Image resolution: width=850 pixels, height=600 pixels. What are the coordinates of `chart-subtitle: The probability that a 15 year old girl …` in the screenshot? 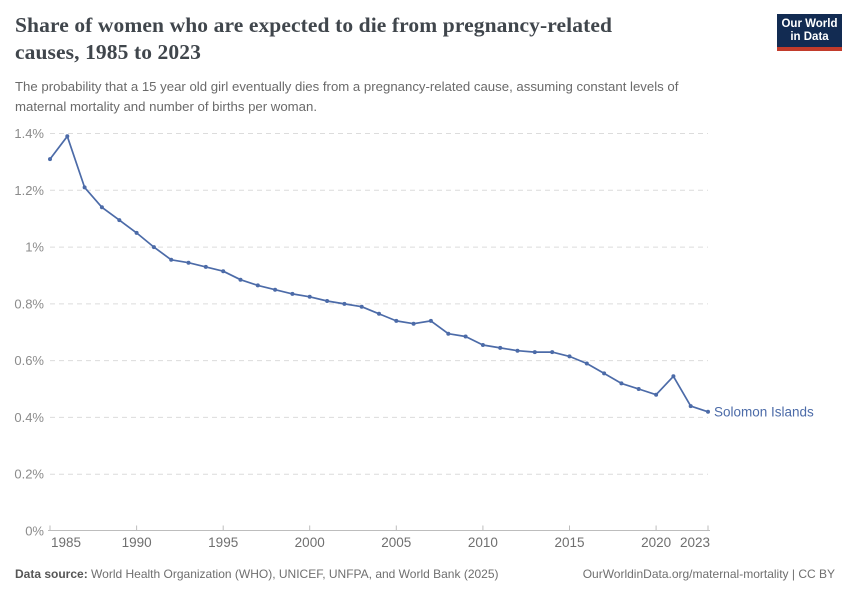 It's located at (402, 97).